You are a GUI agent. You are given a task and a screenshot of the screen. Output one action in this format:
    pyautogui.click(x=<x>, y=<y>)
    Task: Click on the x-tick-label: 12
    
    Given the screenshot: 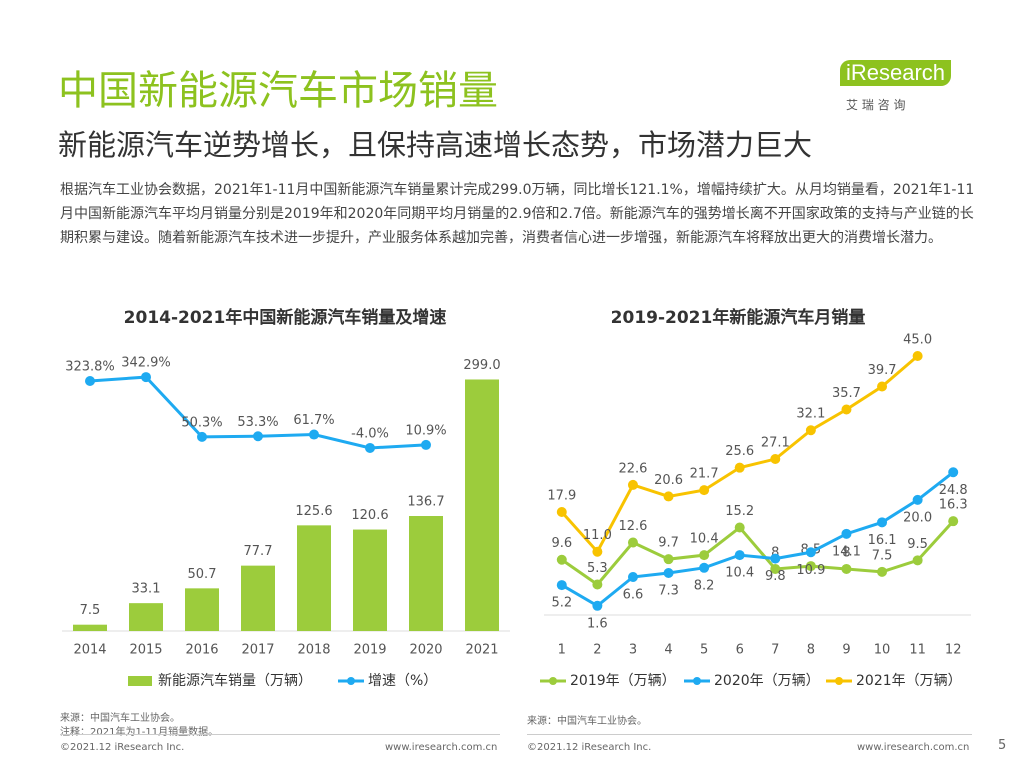 What is the action you would take?
    pyautogui.click(x=953, y=650)
    